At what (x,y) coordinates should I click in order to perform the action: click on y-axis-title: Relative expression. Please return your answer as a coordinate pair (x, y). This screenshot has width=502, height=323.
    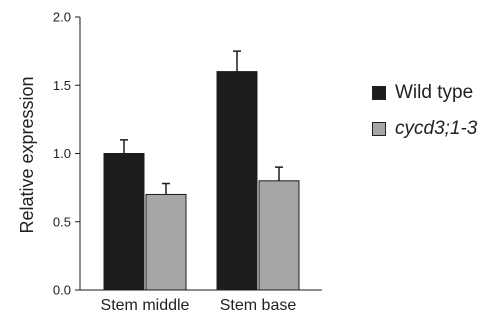
    Looking at the image, I should click on (27, 154).